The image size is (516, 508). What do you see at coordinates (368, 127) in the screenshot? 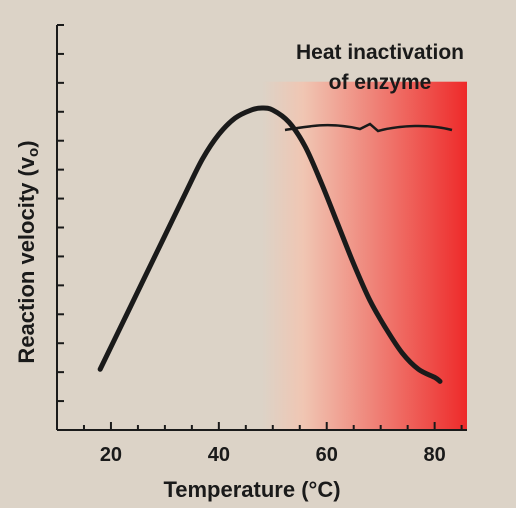
I see `wavy-break-symbol` at bounding box center [368, 127].